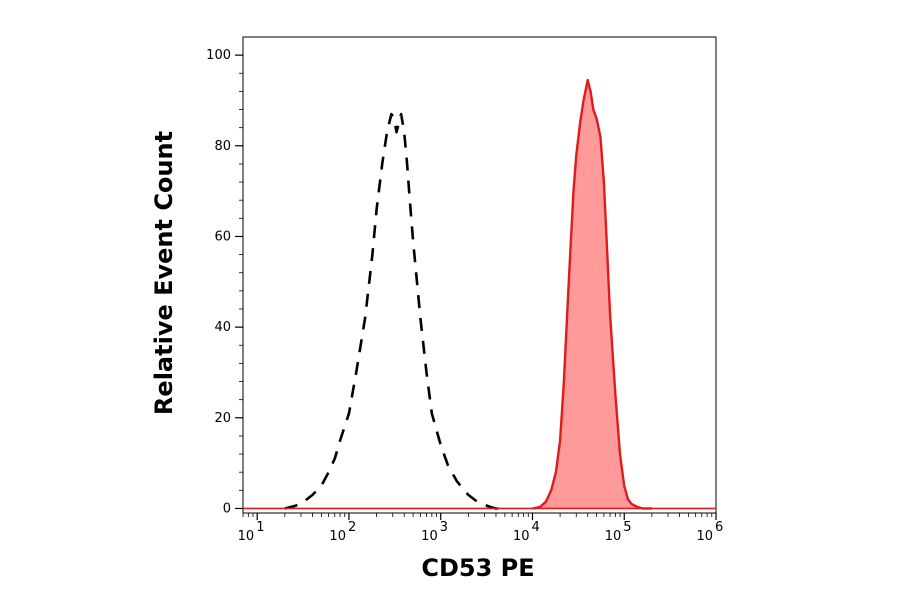 Image resolution: width=900 pixels, height=594 pixels. I want to click on y-tick-label: 60, so click(222, 236).